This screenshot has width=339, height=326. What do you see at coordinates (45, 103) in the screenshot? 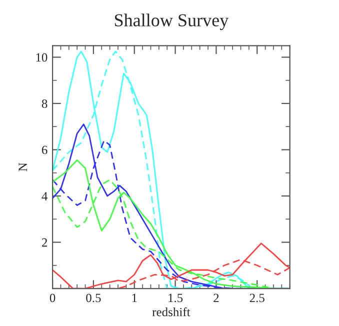
I see `y-tick-label: 8` at bounding box center [45, 103].